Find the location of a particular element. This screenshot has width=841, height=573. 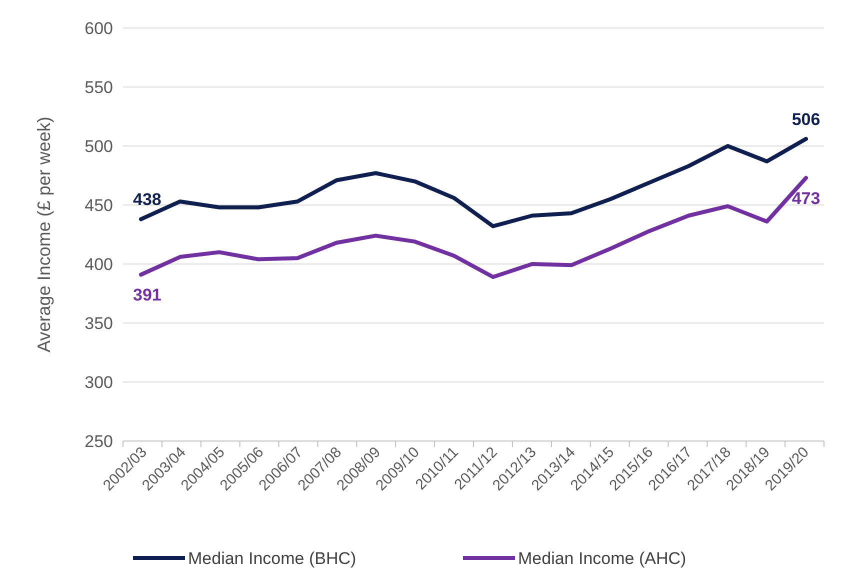

y-axis-title: Average Income (£ per week) is located at coordinates (44, 234).